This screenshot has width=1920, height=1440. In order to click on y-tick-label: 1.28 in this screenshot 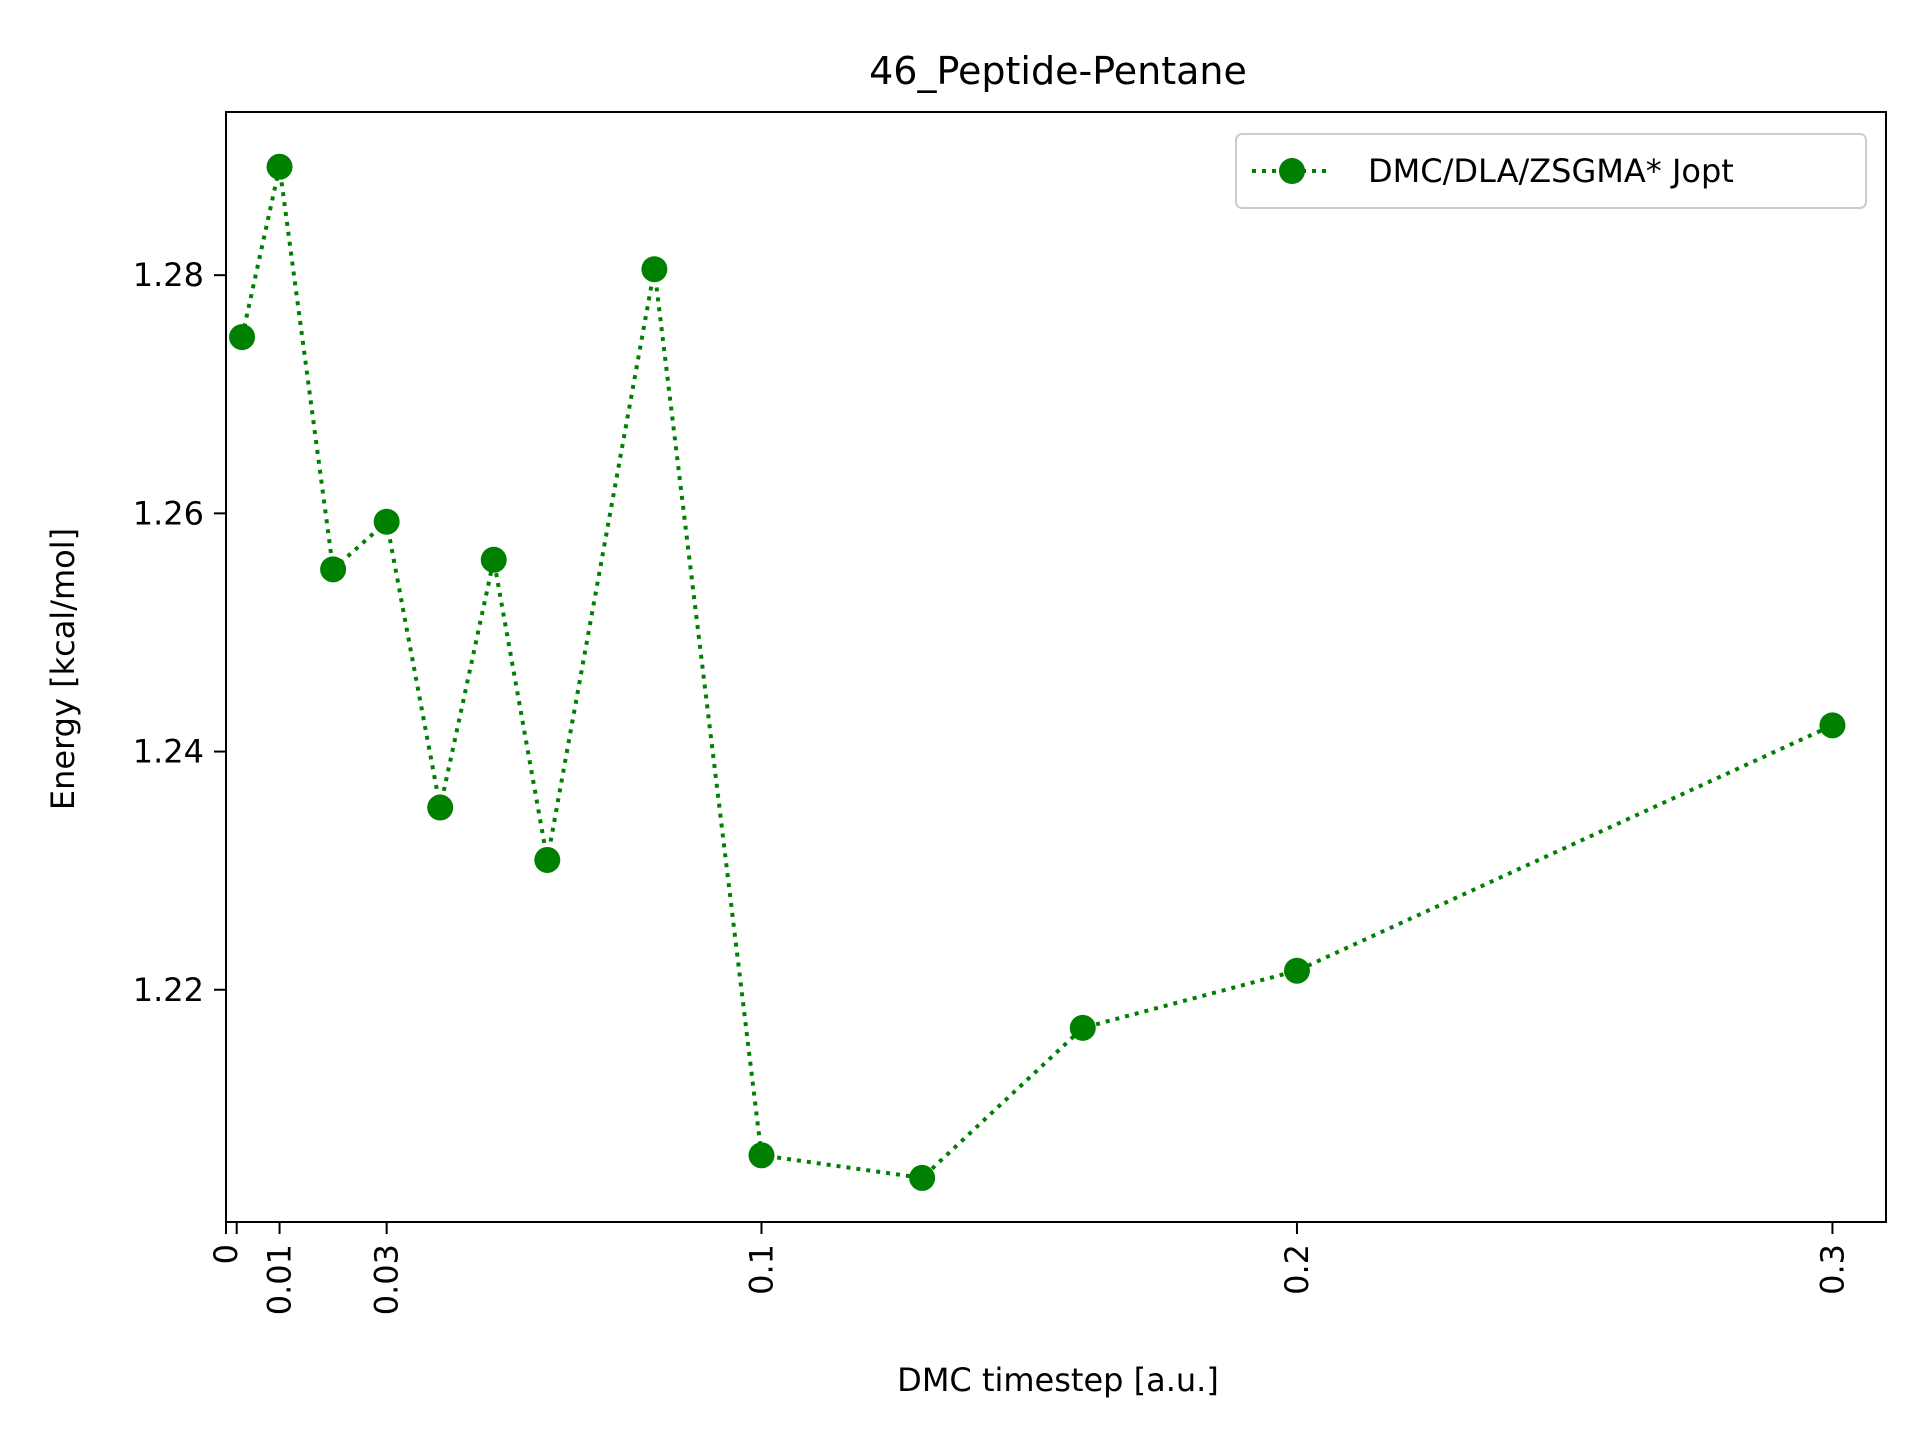, I will do `click(168, 275)`.